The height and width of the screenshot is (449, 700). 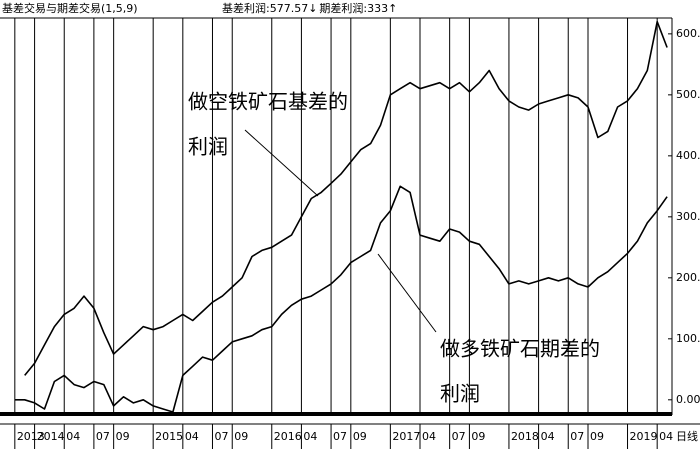 I want to click on legend-value: :333↑, so click(x=380, y=8).